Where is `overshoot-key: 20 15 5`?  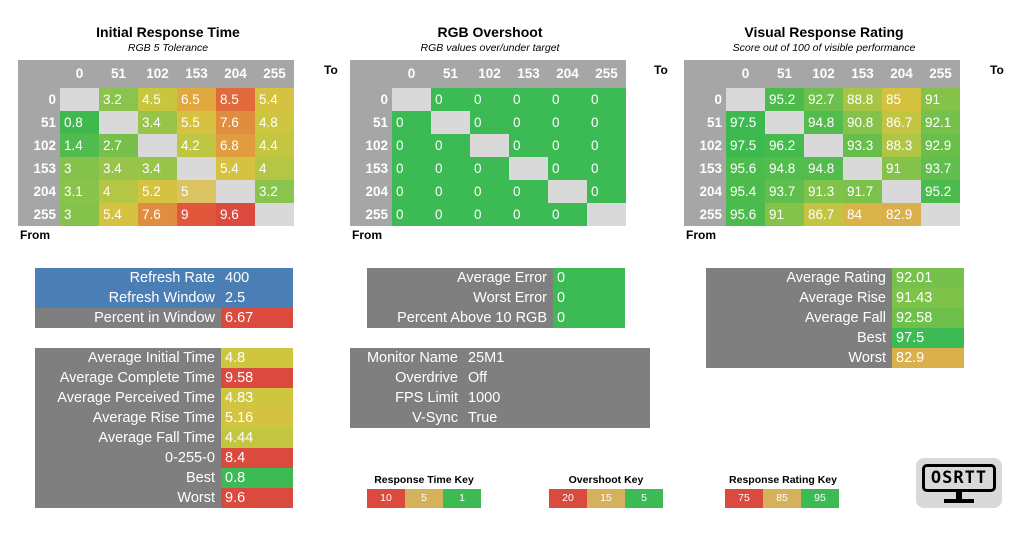 overshoot-key: 20 15 5 is located at coordinates (606, 498).